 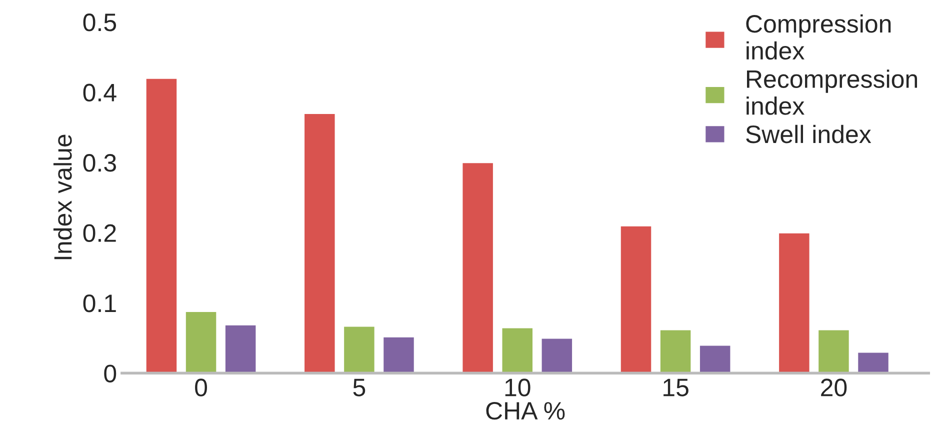 I want to click on x-tick-label: 10, so click(x=517, y=387).